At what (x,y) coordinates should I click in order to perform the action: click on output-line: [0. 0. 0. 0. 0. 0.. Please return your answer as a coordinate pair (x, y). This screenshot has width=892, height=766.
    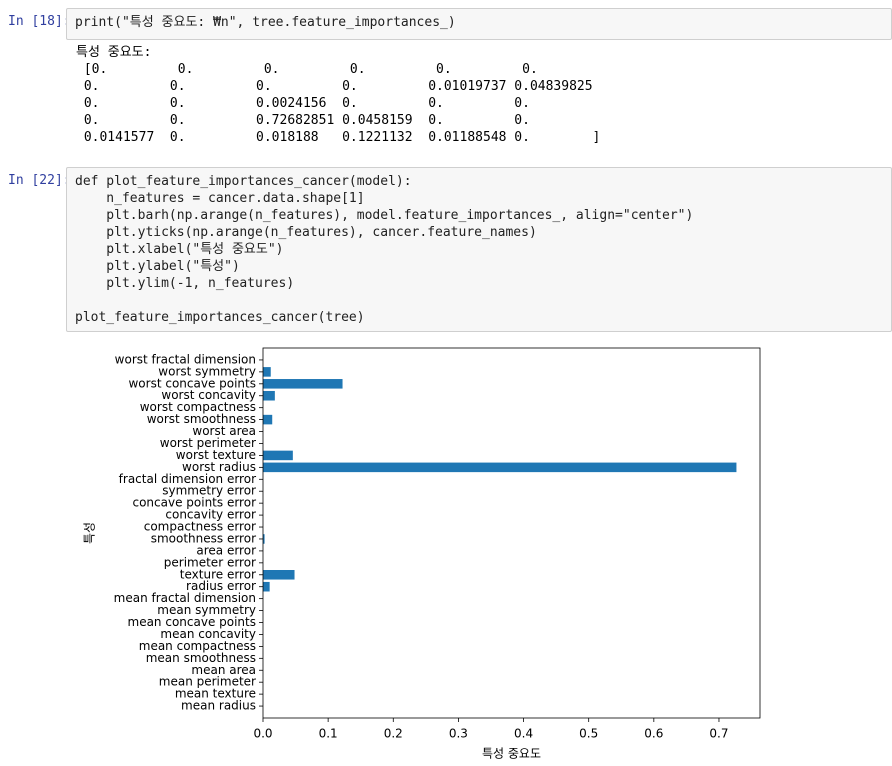
    Looking at the image, I should click on (307, 69).